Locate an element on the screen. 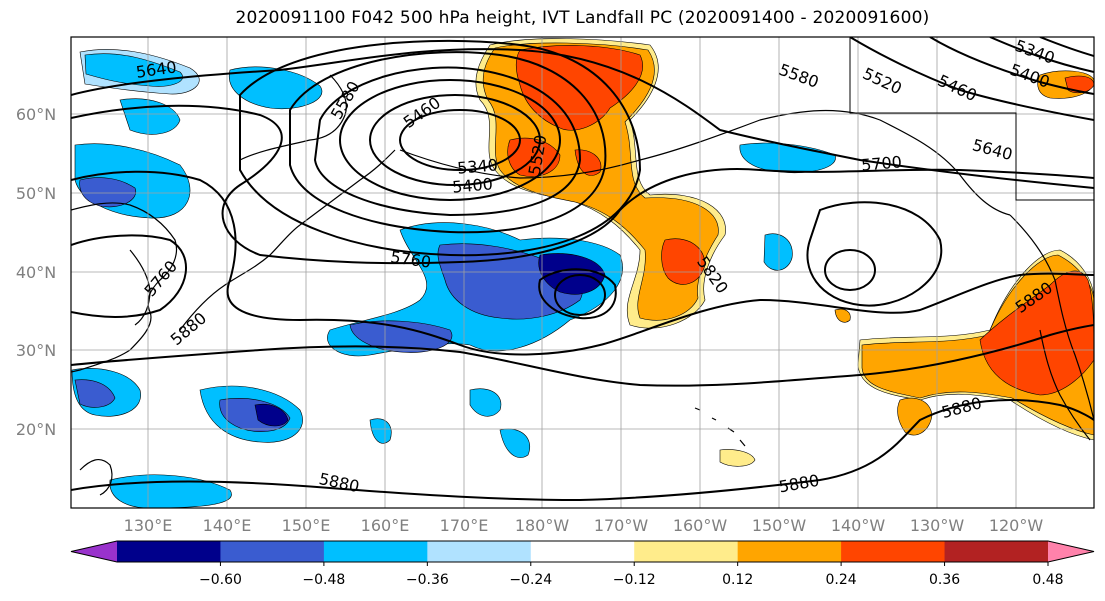  latitude-labels: 60°N 50°N 40°N 30°N 20°N is located at coordinates (36, 272).